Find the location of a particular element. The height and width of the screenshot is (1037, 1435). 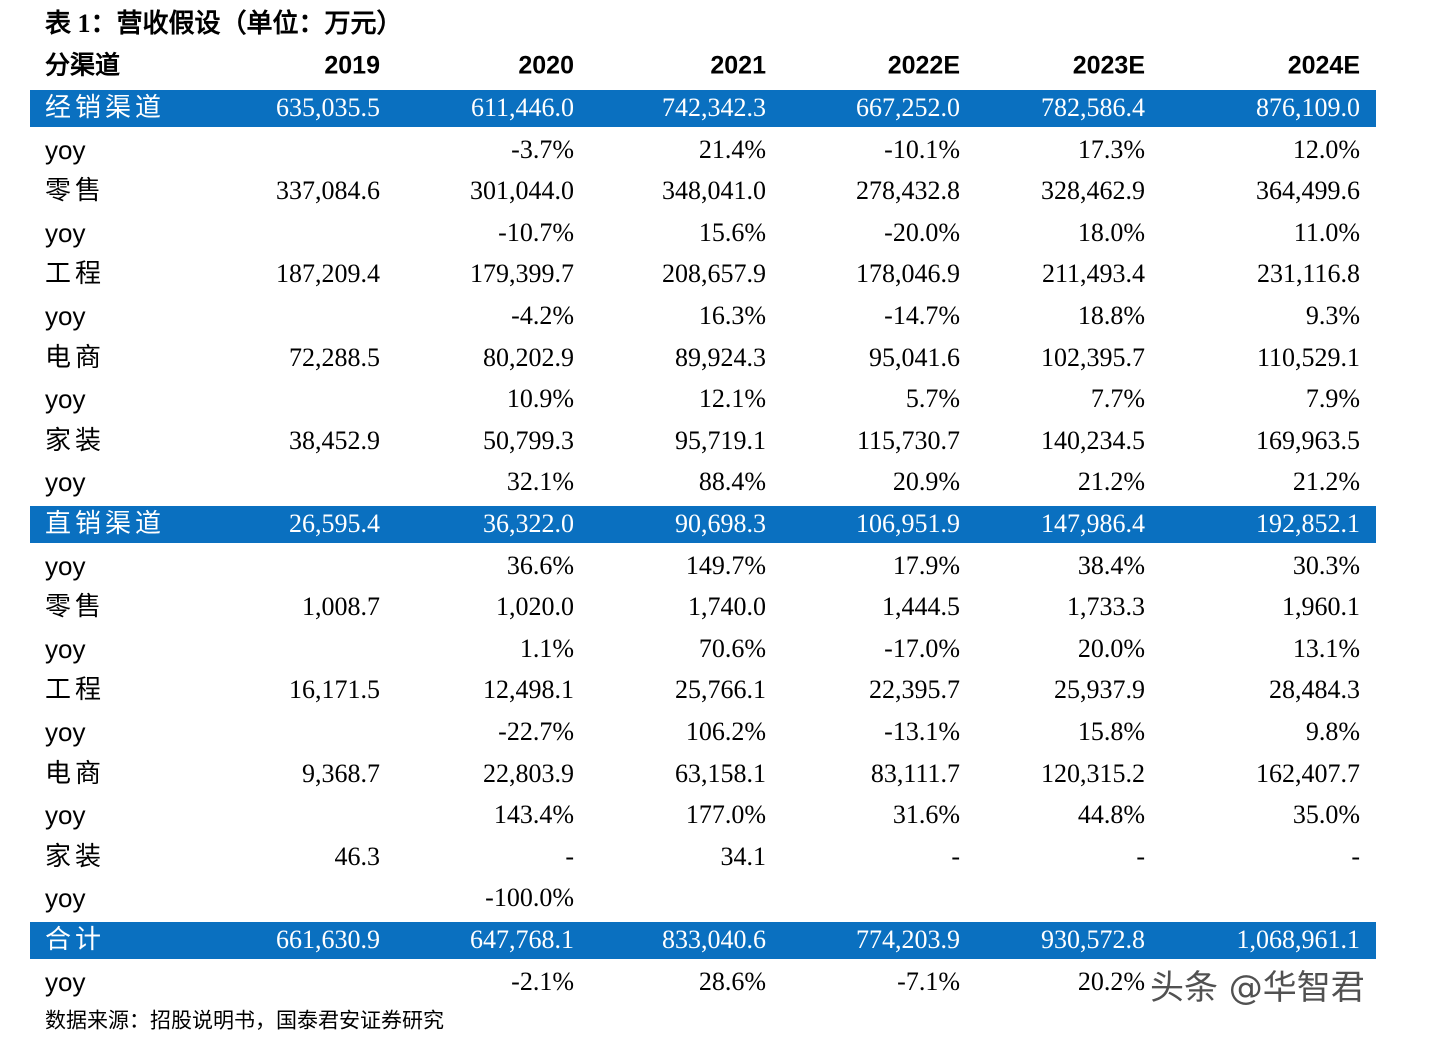

cell: 15.8% is located at coordinates (1111, 731).